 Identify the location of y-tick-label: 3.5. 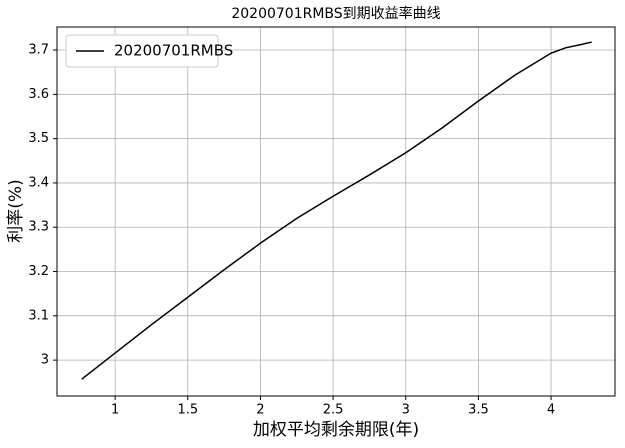
(38, 138).